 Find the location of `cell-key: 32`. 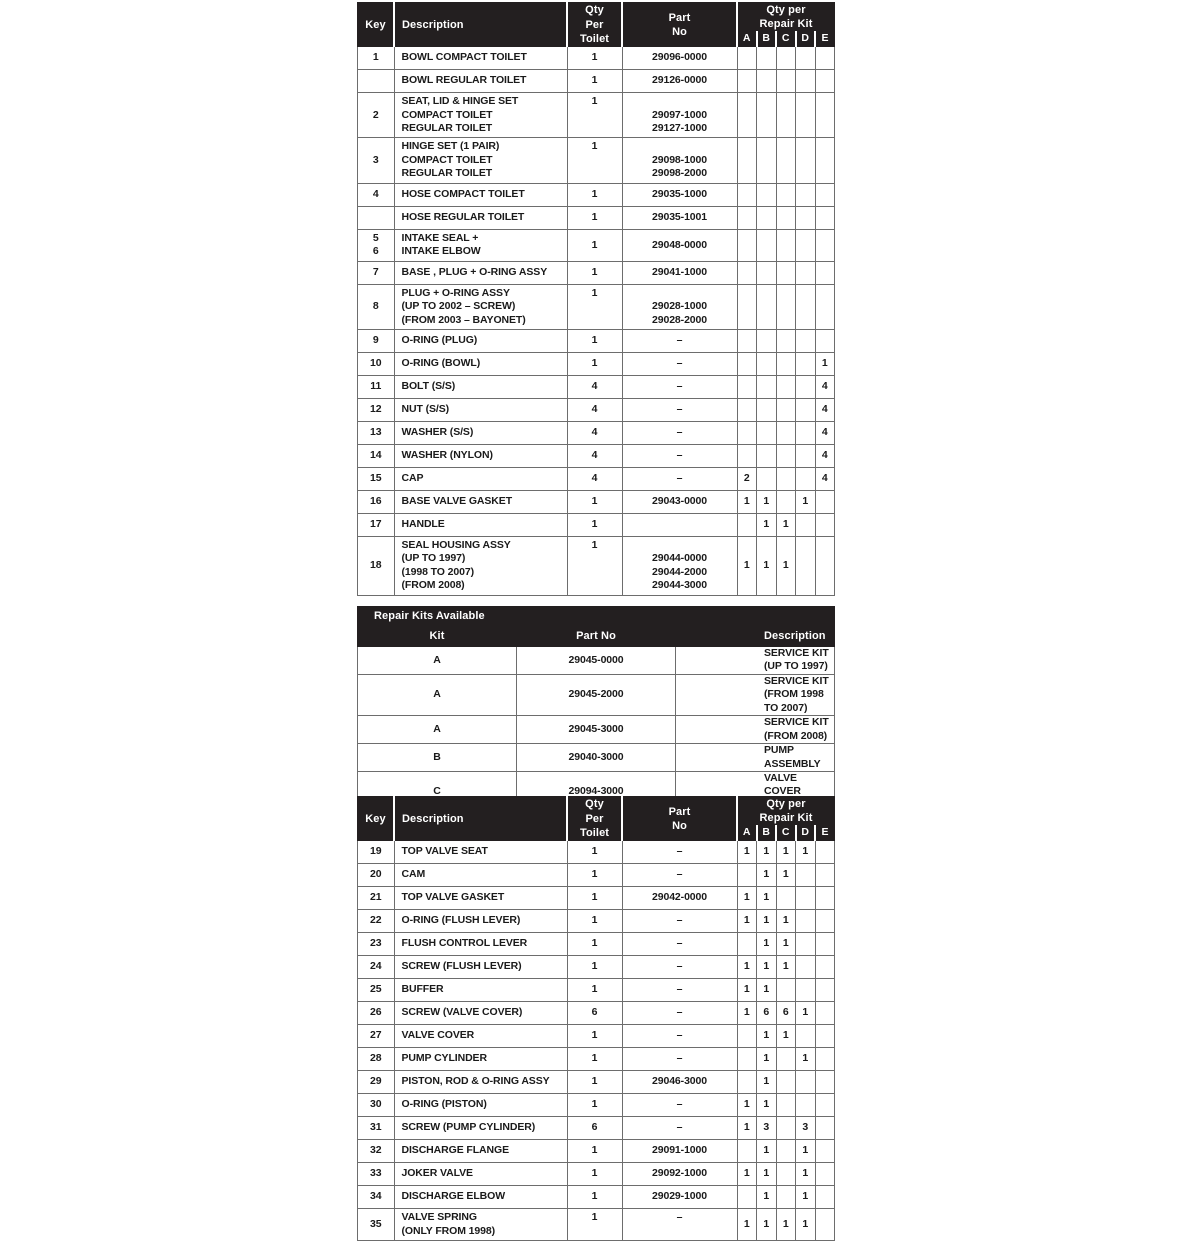

cell-key: 32 is located at coordinates (376, 1151).